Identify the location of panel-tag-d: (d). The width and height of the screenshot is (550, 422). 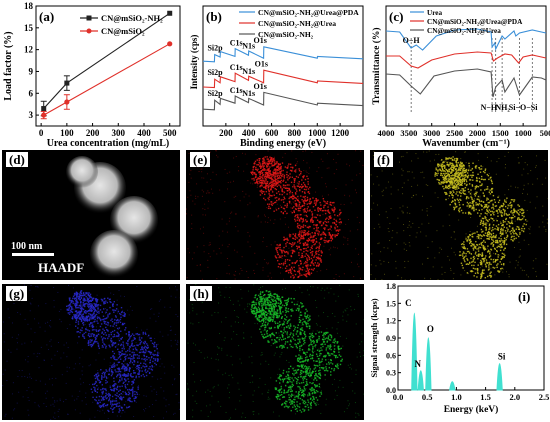
(17, 159).